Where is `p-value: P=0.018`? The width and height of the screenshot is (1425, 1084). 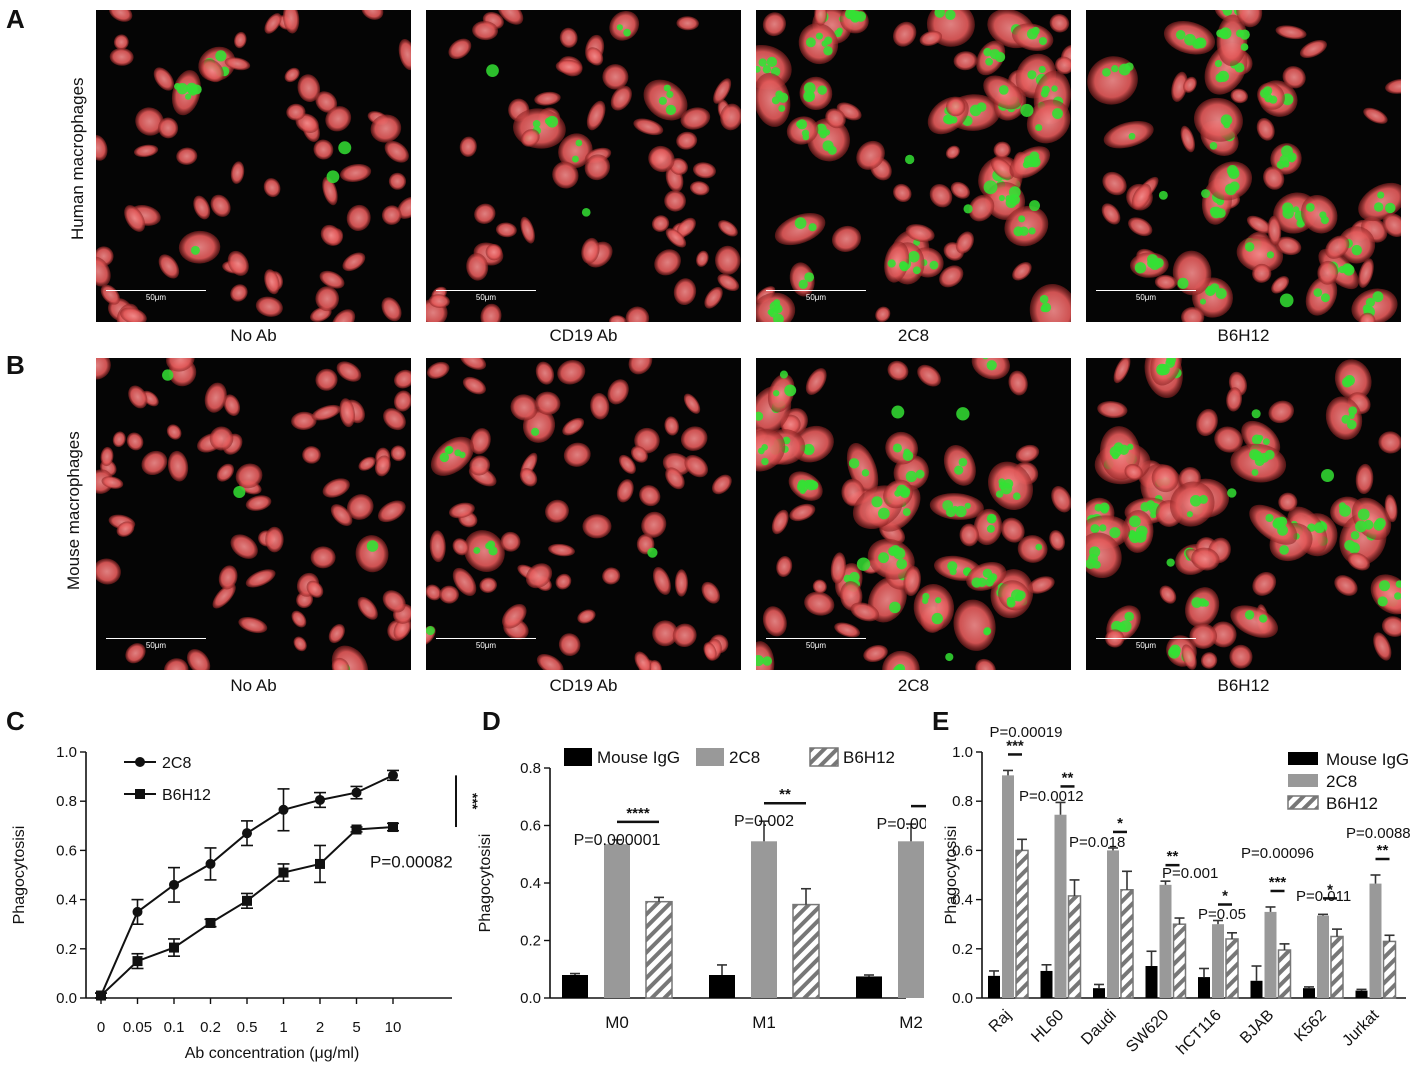
p-value: P=0.018 is located at coordinates (1097, 842).